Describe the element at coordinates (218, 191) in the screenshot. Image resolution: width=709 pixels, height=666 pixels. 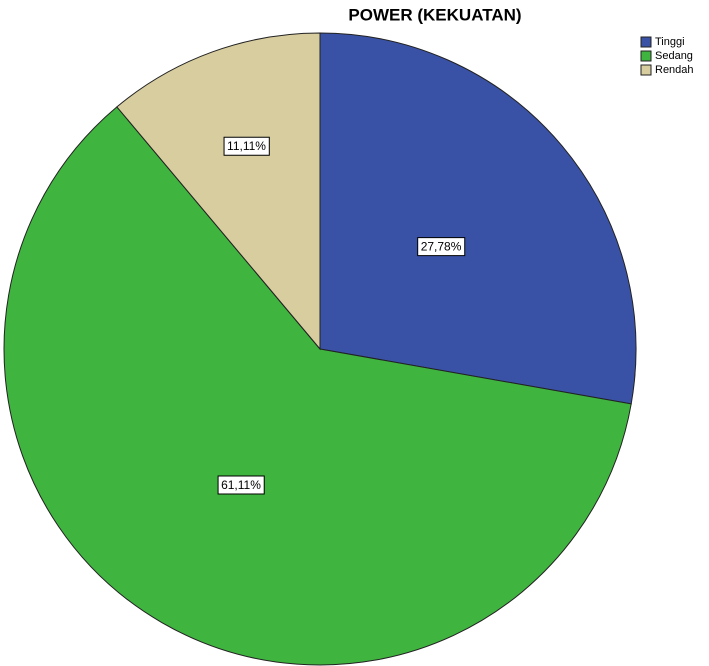
I see `pie-slice` at that location.